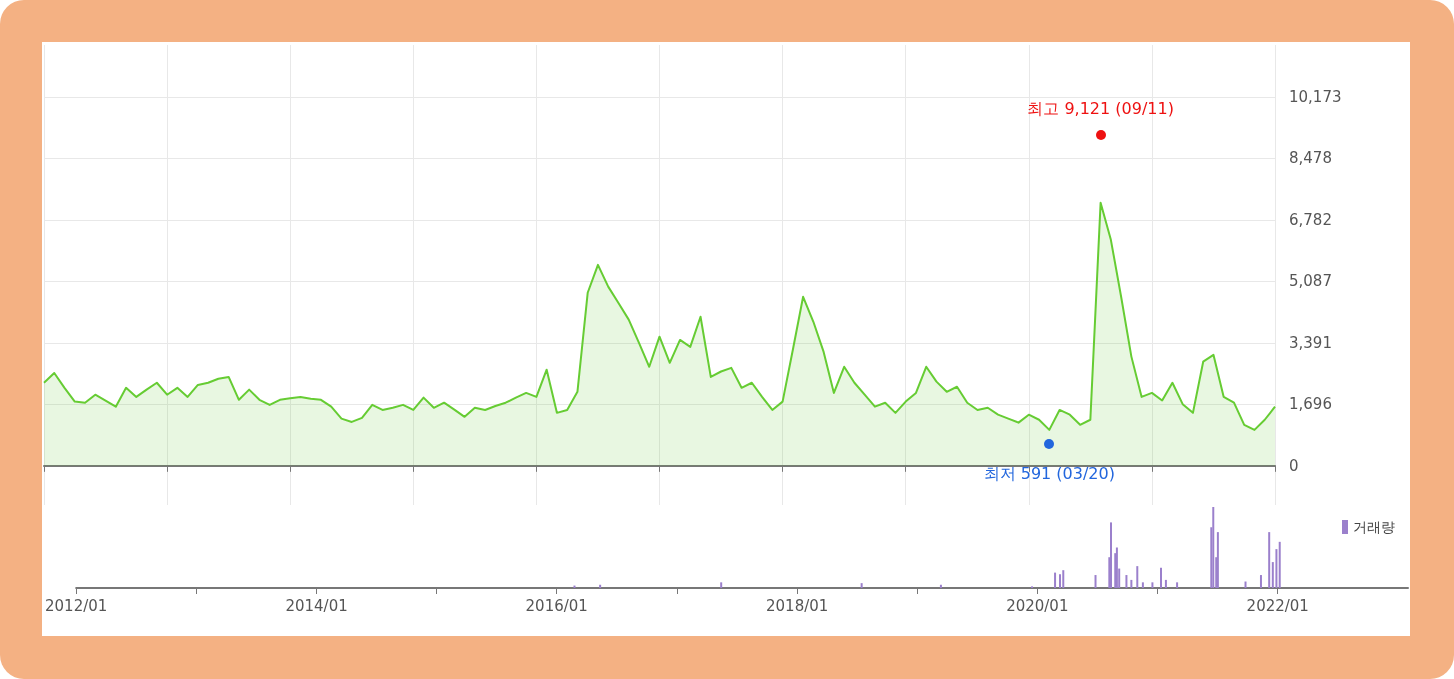 This screenshot has width=1454, height=679. Describe the element at coordinates (1374, 527) in the screenshot. I see `legend-label: 거래량` at that location.